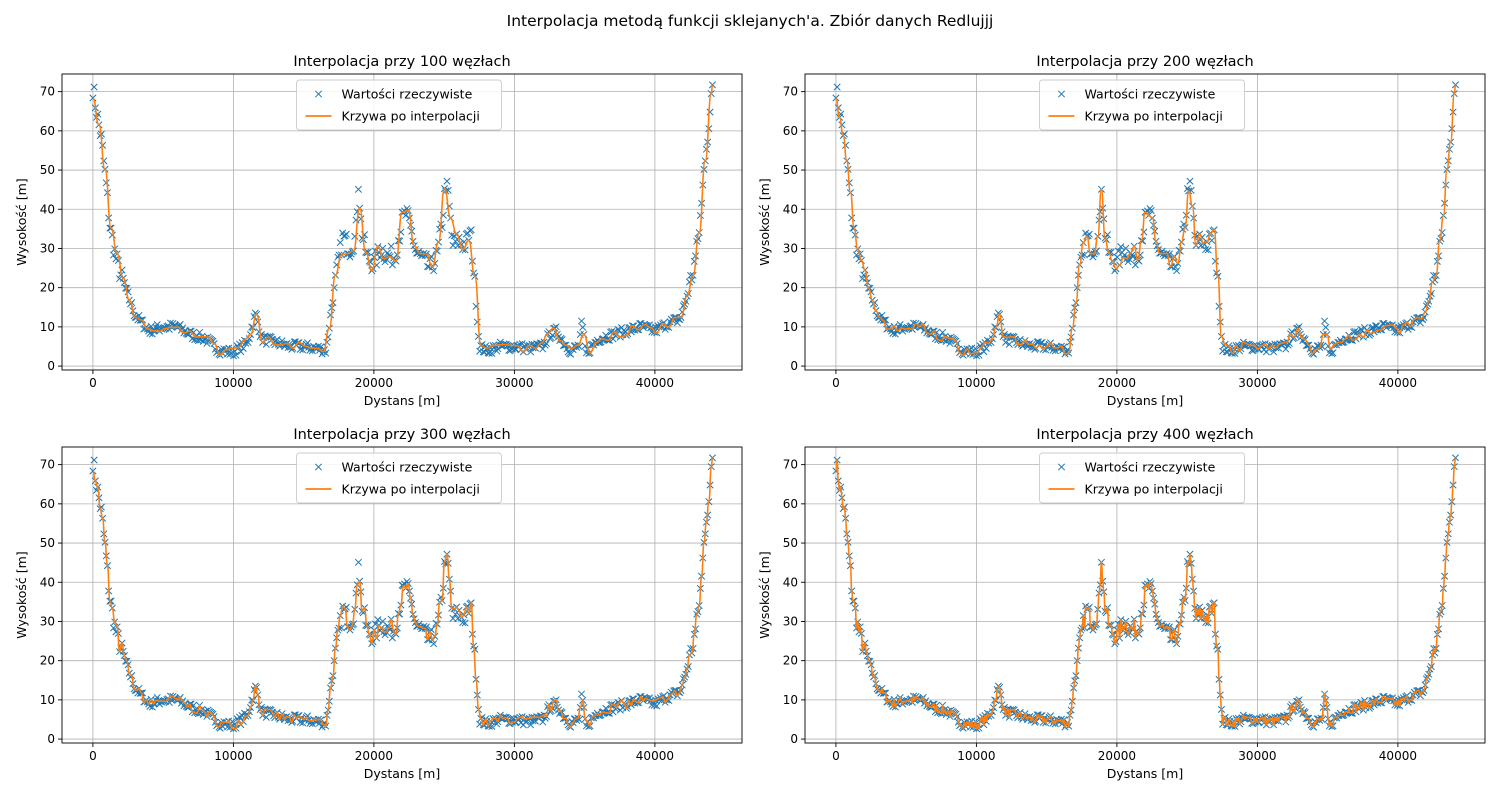 The width and height of the screenshot is (1500, 800). Describe the element at coordinates (1146, 593) in the screenshot. I see `plot-area` at that location.